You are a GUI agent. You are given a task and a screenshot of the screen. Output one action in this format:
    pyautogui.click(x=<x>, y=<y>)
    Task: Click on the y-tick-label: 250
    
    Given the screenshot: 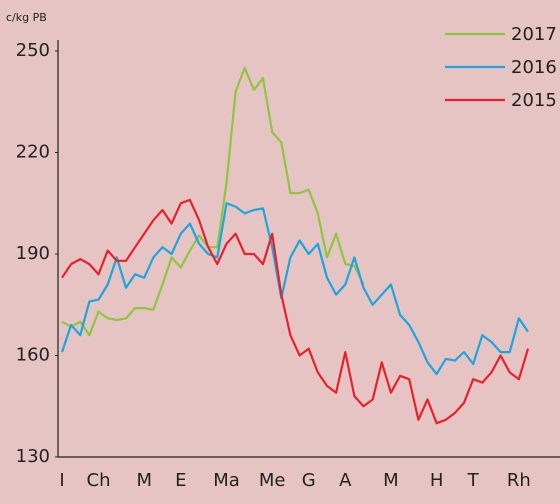 What is the action you would take?
    pyautogui.click(x=33, y=50)
    